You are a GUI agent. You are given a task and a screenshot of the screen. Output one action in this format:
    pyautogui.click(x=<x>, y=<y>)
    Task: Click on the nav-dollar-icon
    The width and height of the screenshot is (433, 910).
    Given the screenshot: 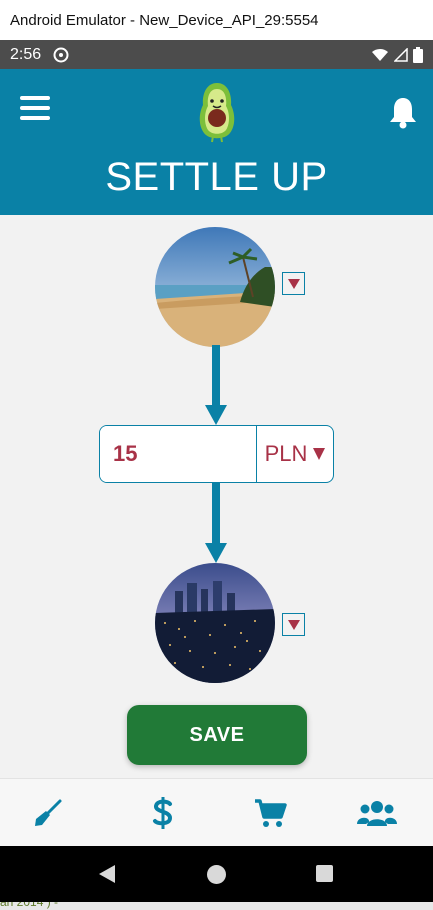 What is the action you would take?
    pyautogui.click(x=163, y=813)
    